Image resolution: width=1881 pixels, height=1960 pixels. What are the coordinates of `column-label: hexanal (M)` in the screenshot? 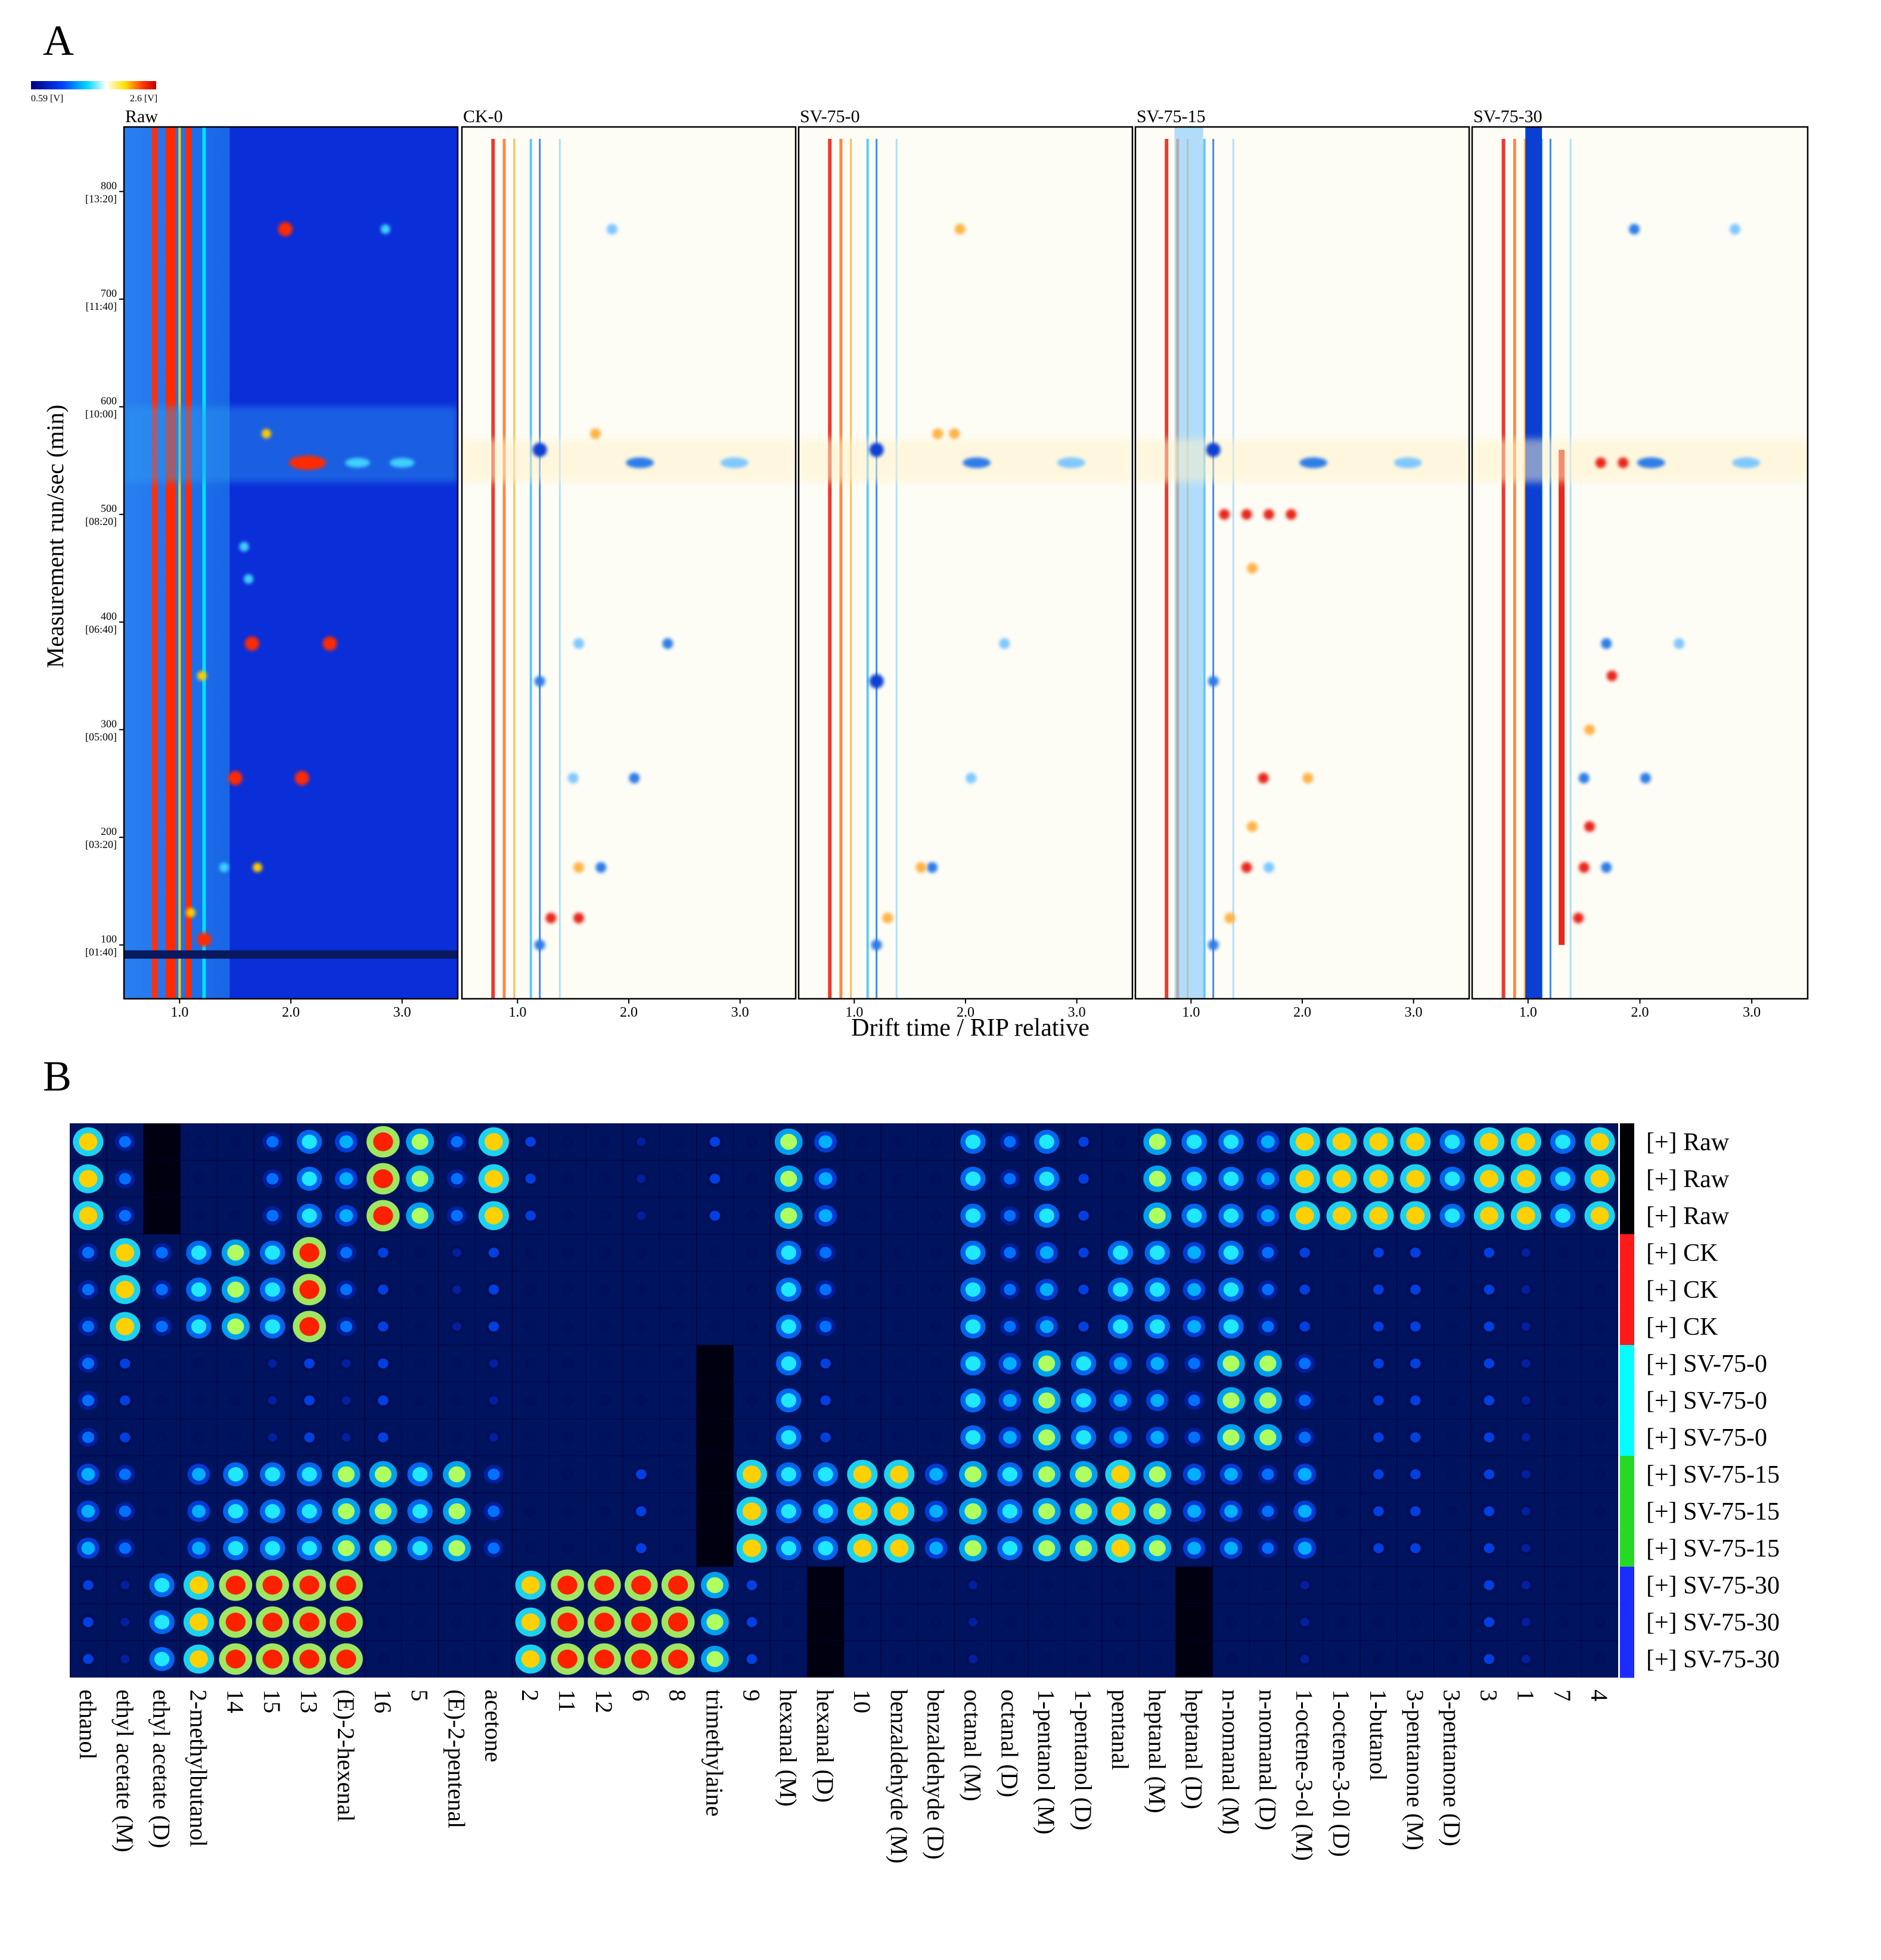 It's located at (788, 1748).